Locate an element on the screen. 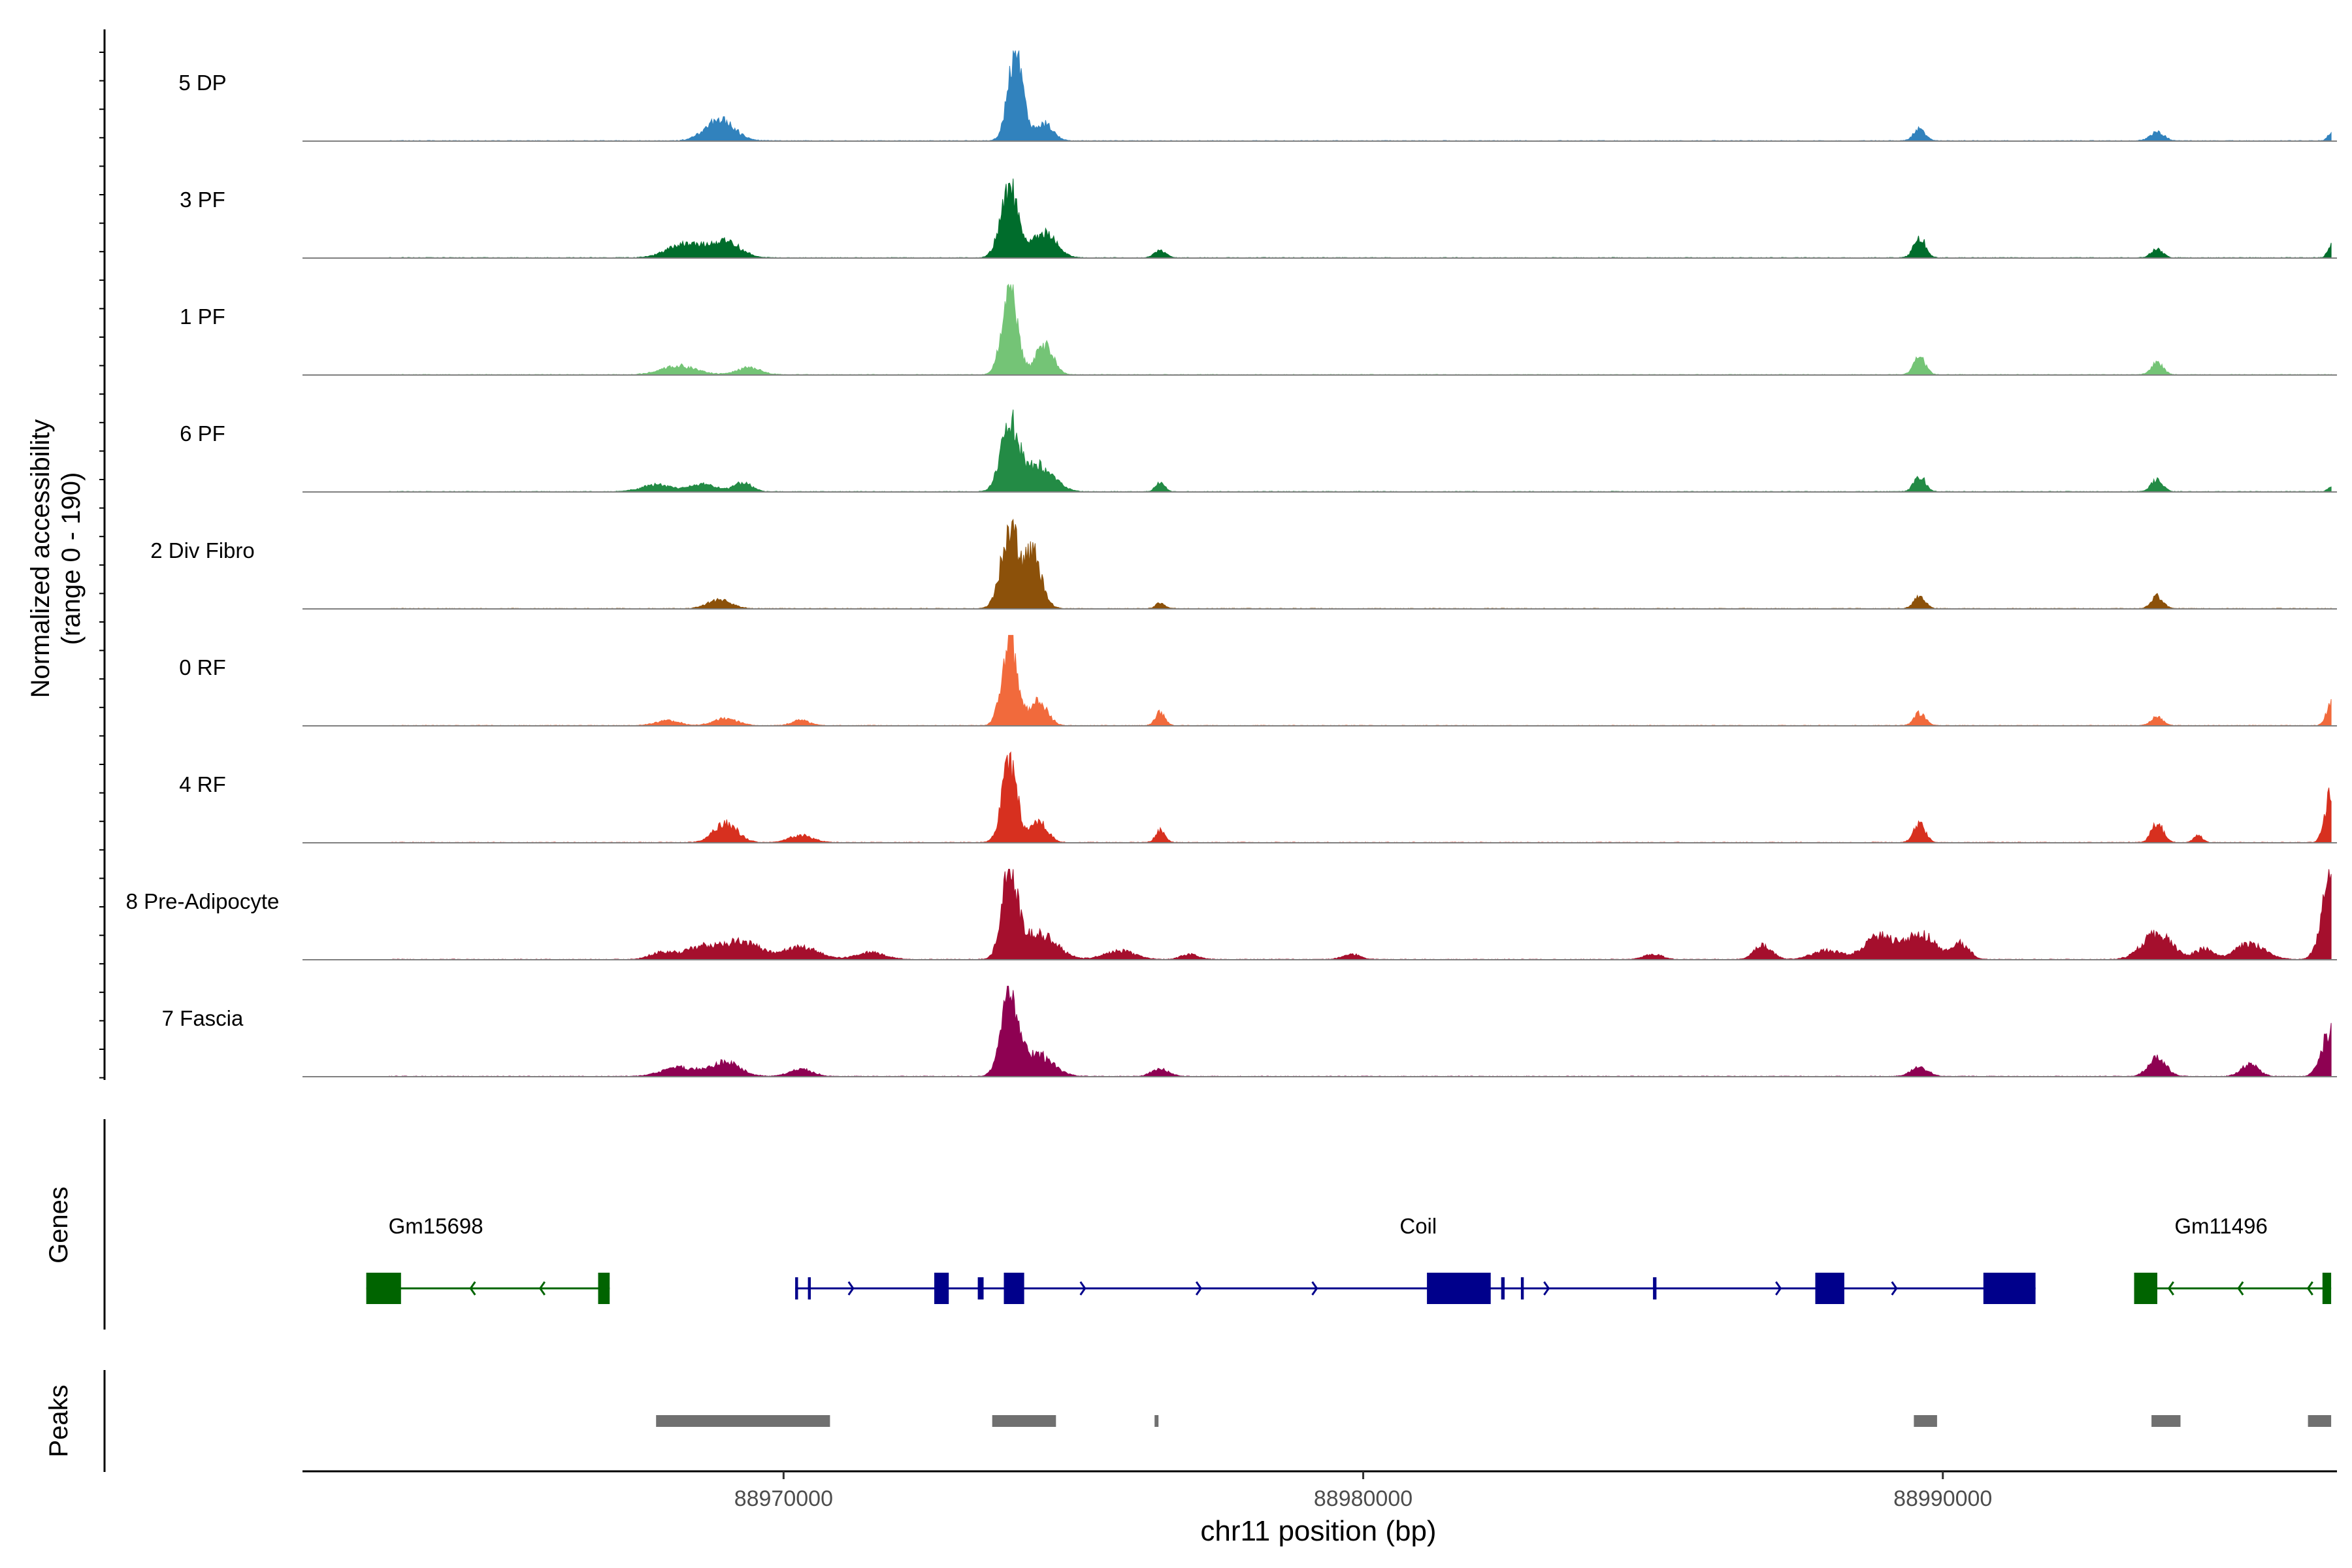  track-4-rf: 4 RF is located at coordinates (1258, 797).